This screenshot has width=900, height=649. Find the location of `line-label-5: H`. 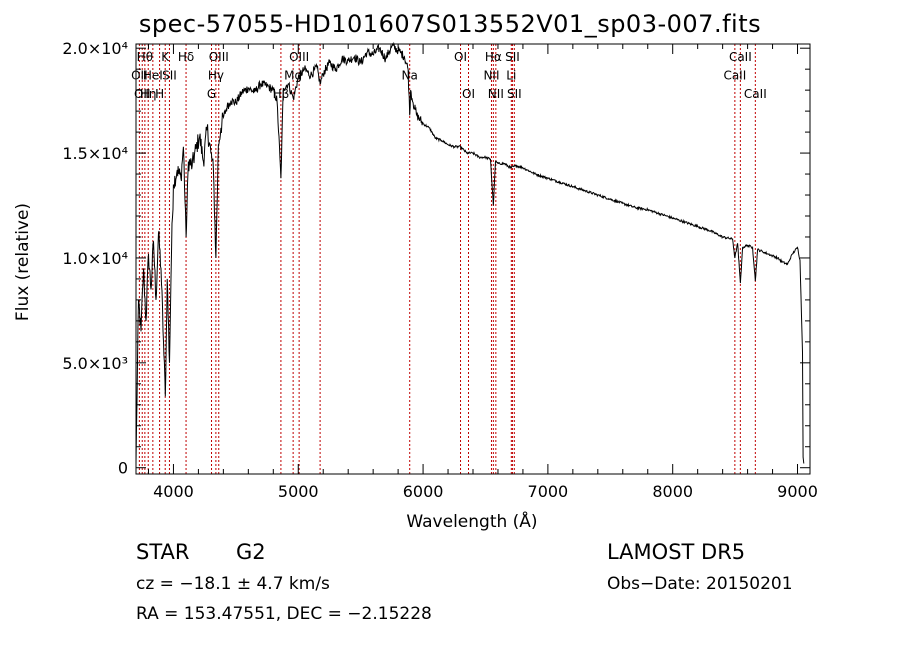

line-label-5: H is located at coordinates (159, 94).